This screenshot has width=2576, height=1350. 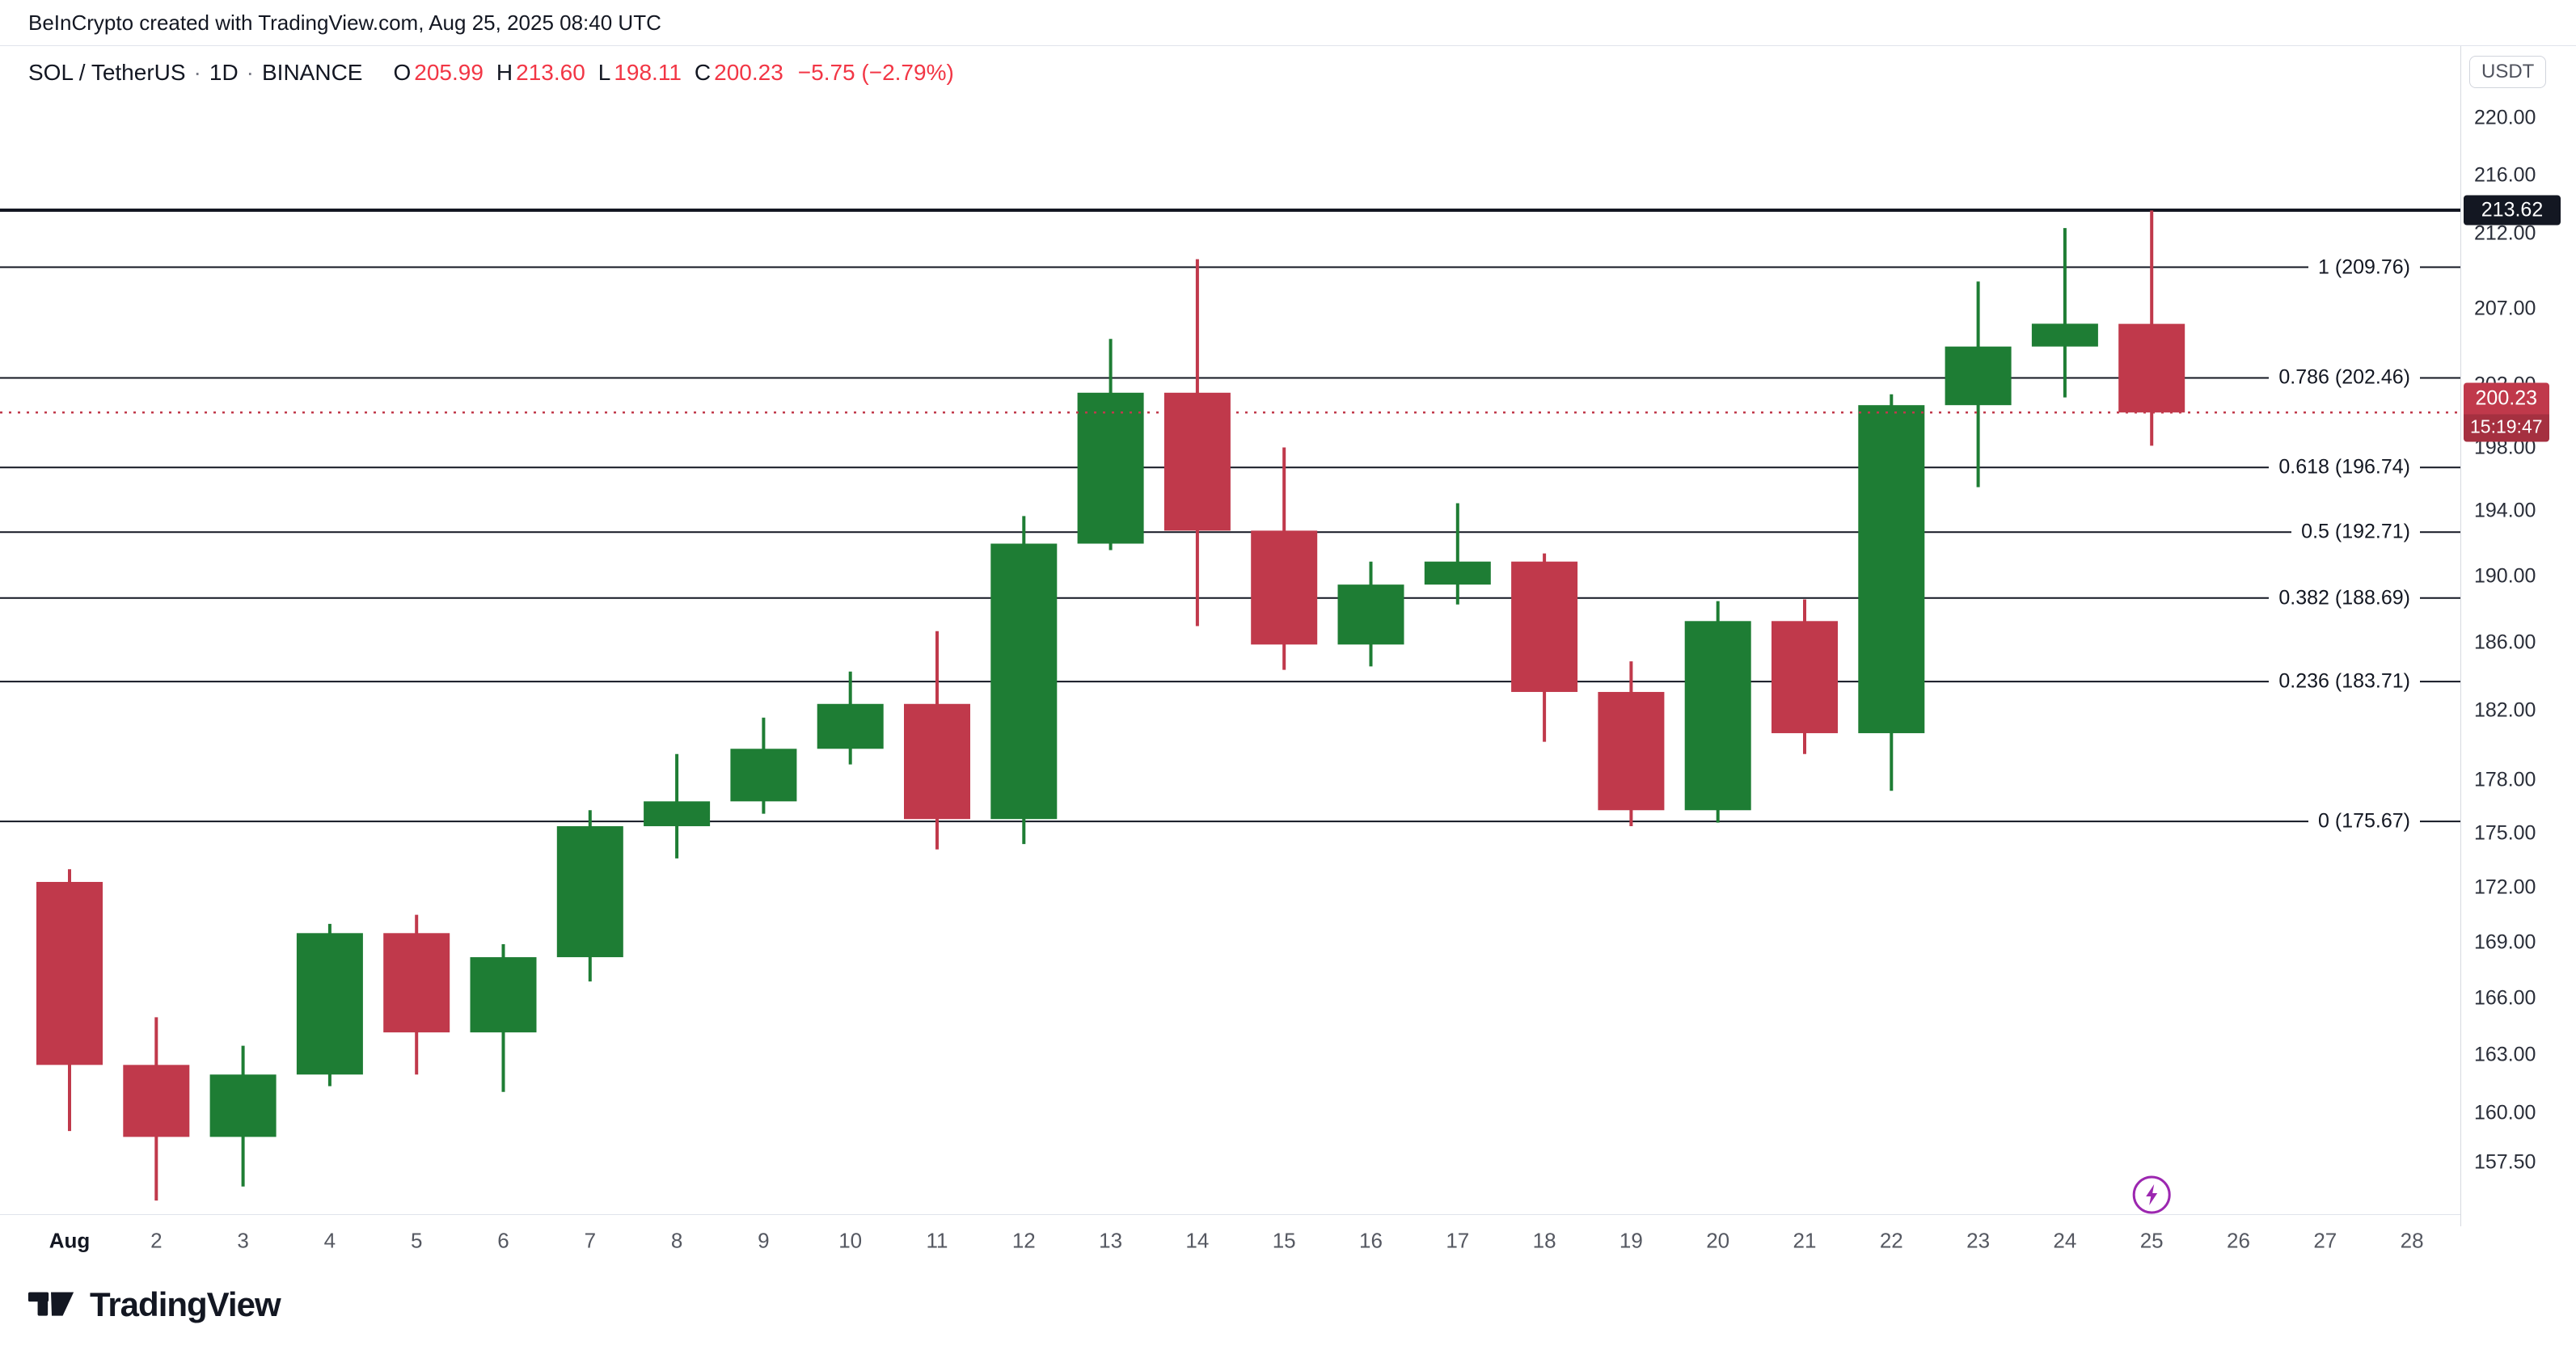 What do you see at coordinates (2065, 1240) in the screenshot?
I see `time-label: 24` at bounding box center [2065, 1240].